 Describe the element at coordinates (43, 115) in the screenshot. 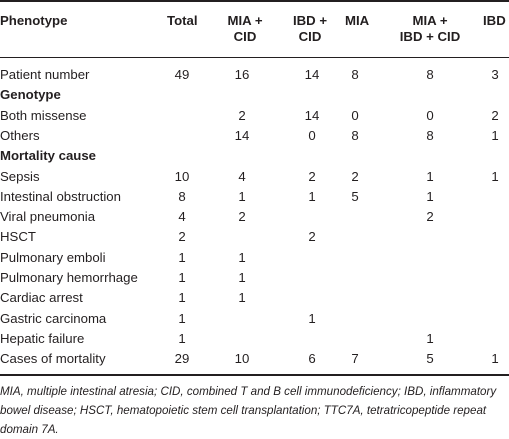

I see `row-label: Both missense` at that location.